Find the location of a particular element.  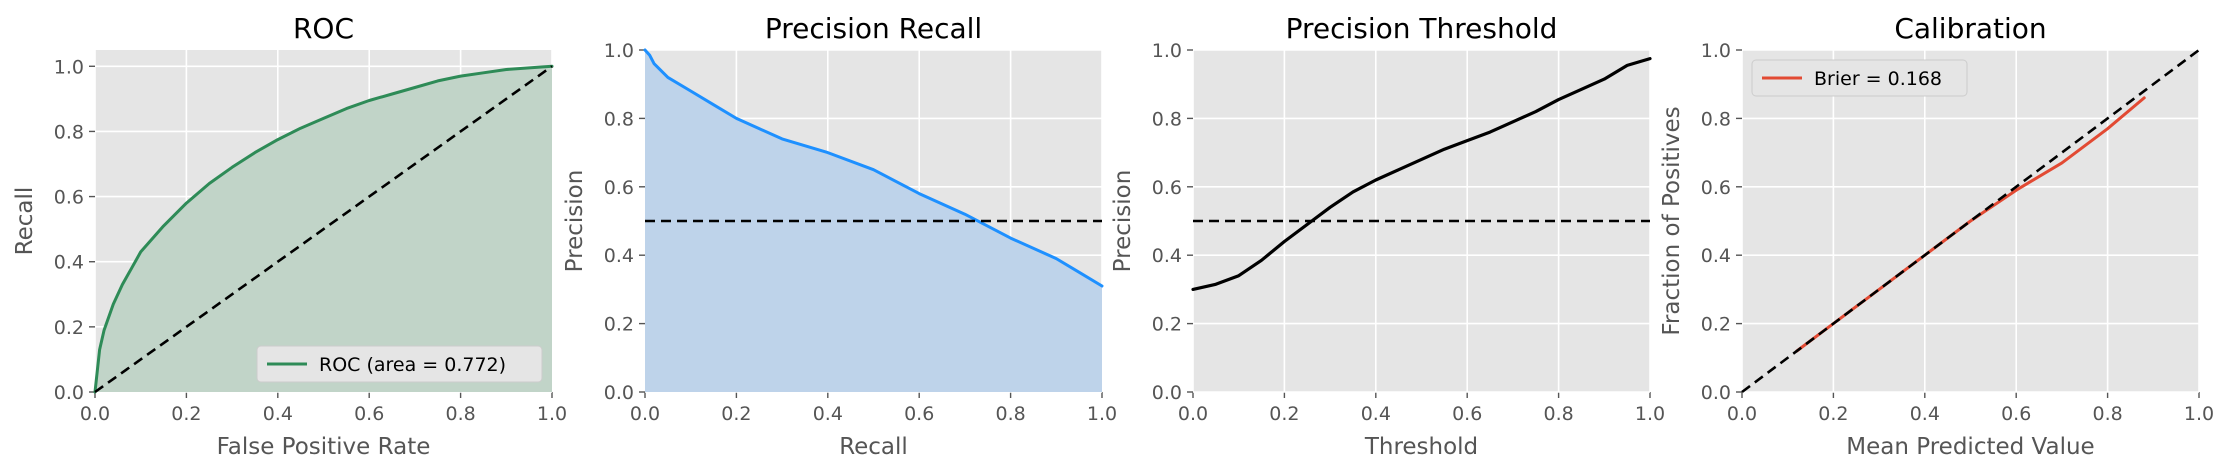

chart-title: Precision Recall is located at coordinates (873, 28).